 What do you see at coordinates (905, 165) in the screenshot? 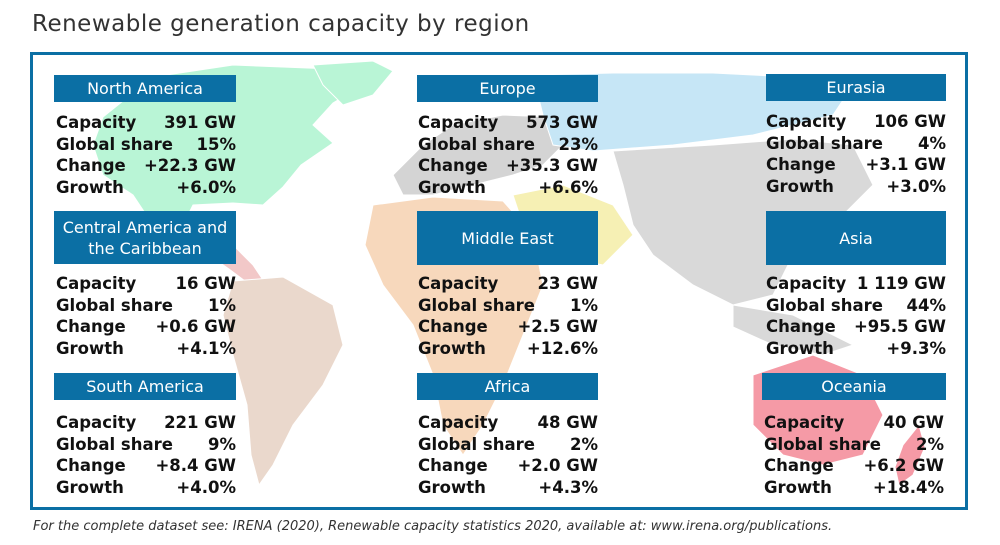
I see `stat-value-change: +3.1 GW` at bounding box center [905, 165].